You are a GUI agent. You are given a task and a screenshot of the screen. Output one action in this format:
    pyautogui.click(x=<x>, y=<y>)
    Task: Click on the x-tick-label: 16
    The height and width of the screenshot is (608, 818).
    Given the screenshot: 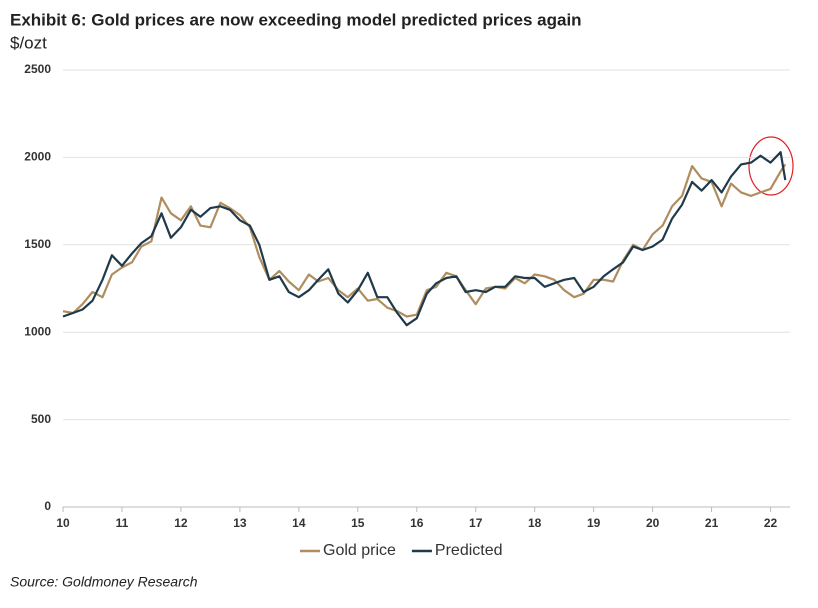 What is the action you would take?
    pyautogui.click(x=417, y=523)
    